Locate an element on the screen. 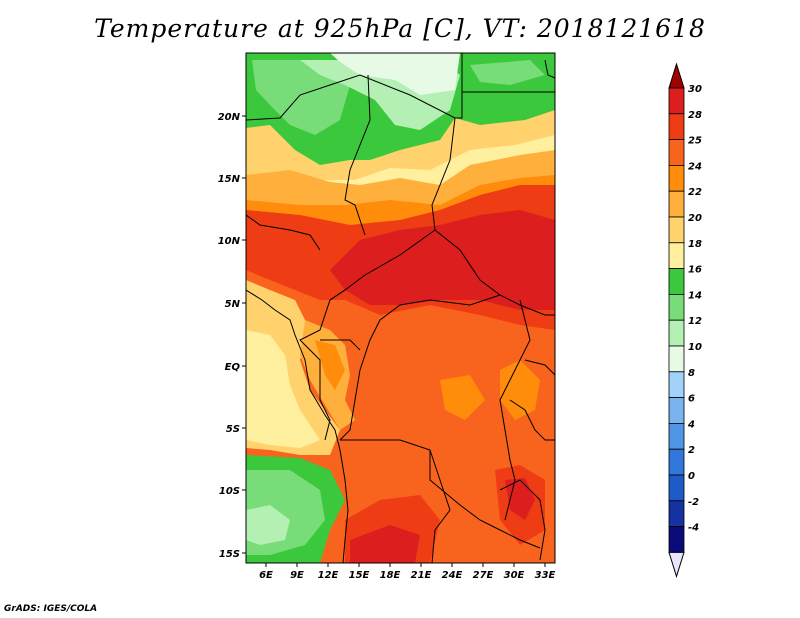 The width and height of the screenshot is (800, 618). lat-tick-15n: 15N is located at coordinates (229, 179).